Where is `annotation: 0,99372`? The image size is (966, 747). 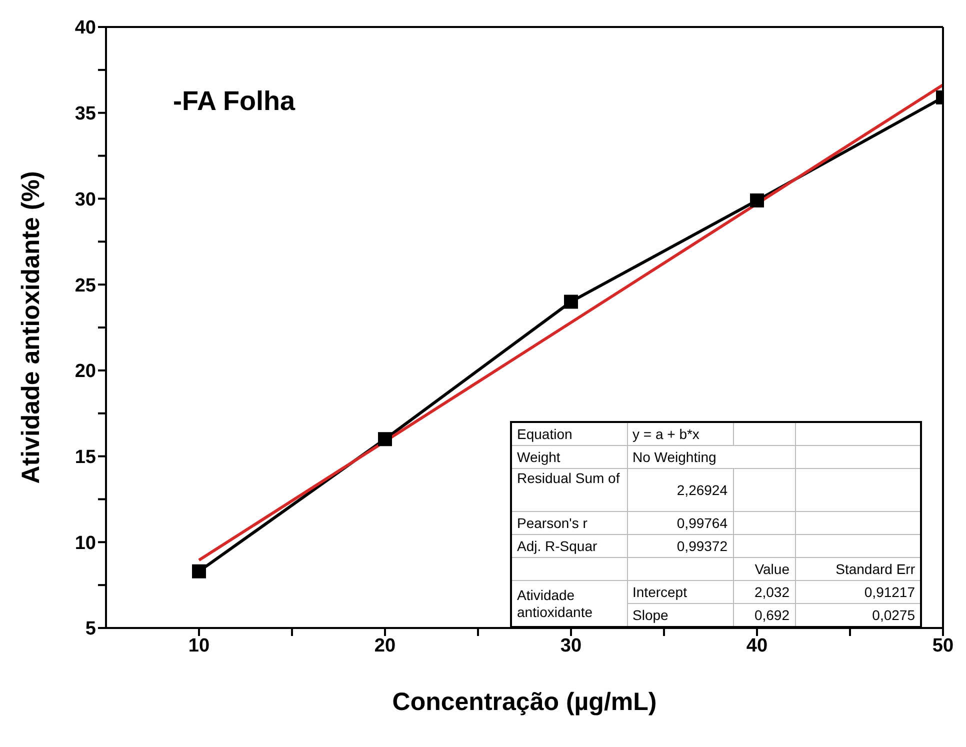 annotation: 0,99372 is located at coordinates (680, 546).